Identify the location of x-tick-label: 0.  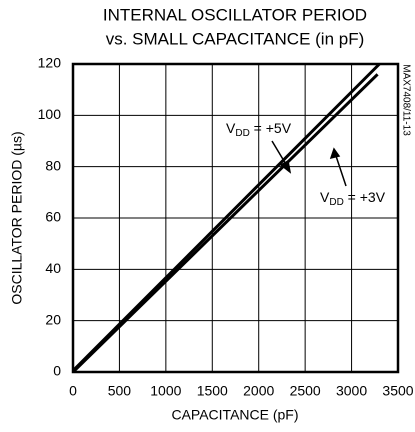
(73, 391).